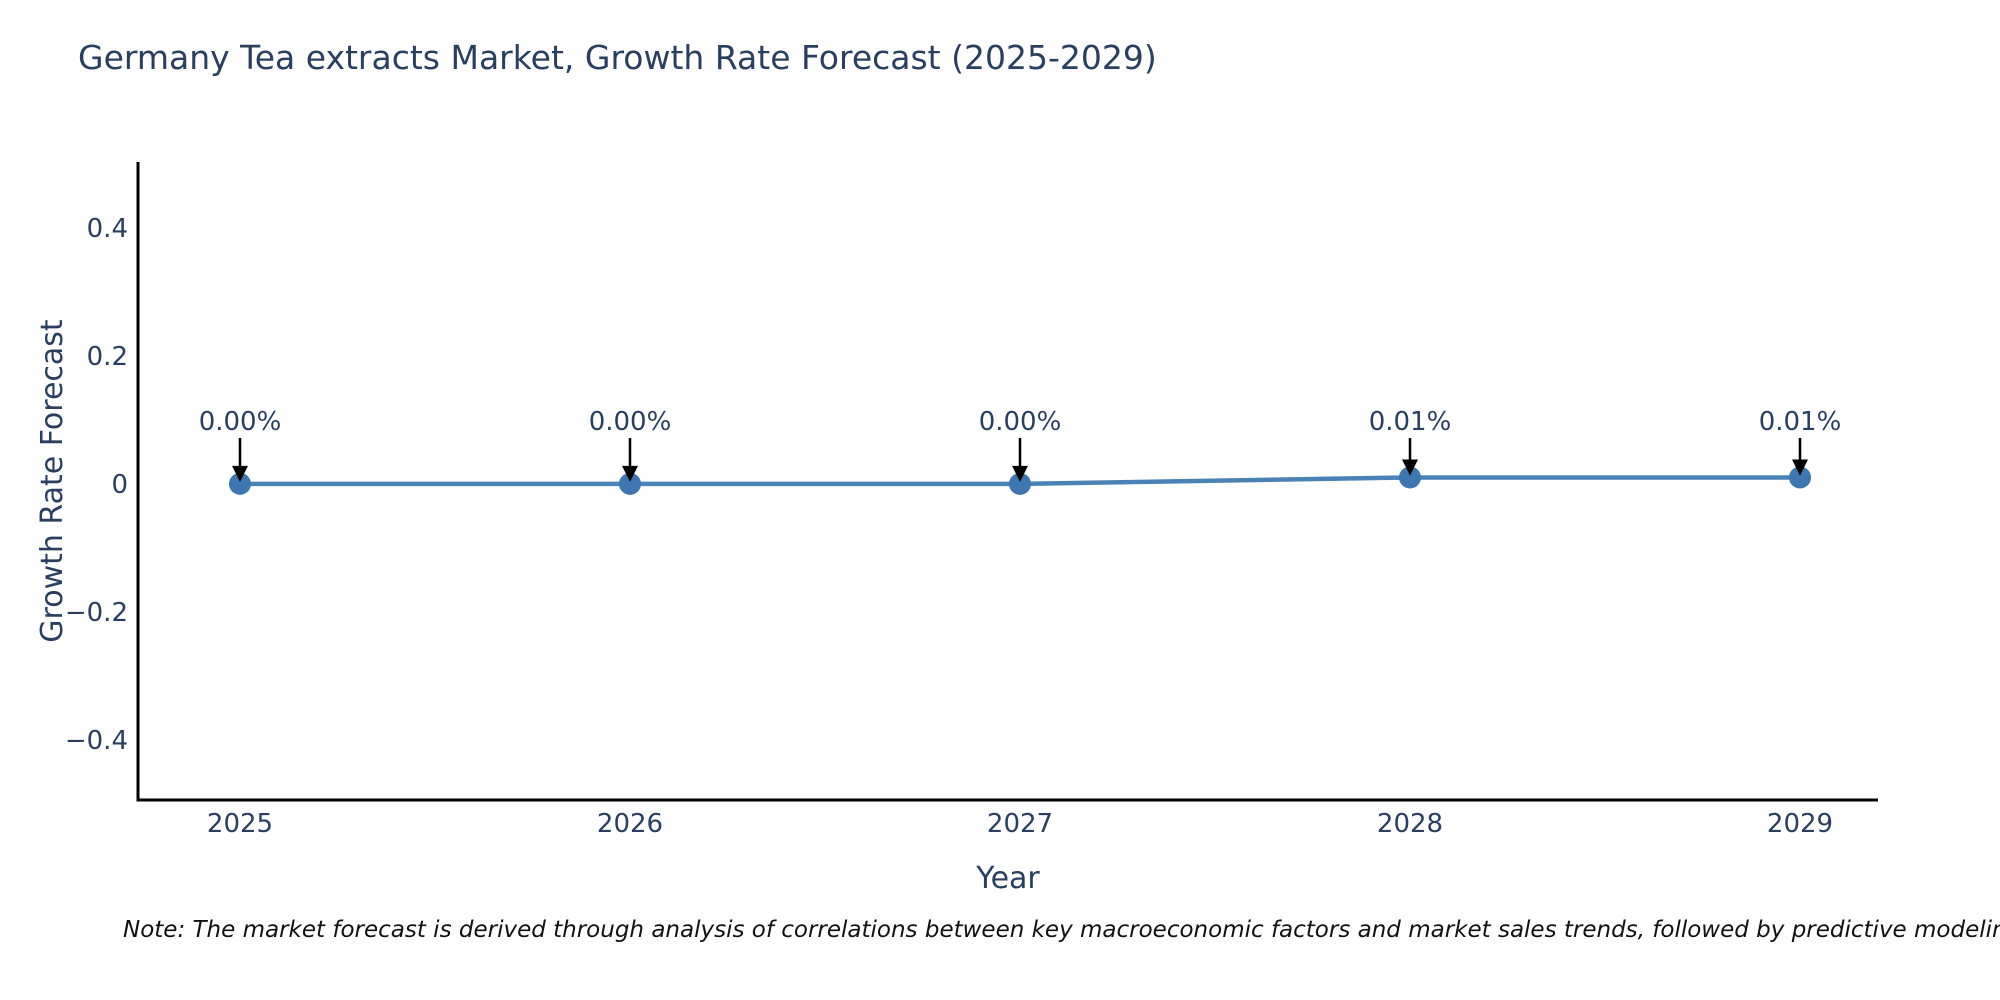  Describe the element at coordinates (96, 613) in the screenshot. I see `y-tick-label: −0.2` at that location.